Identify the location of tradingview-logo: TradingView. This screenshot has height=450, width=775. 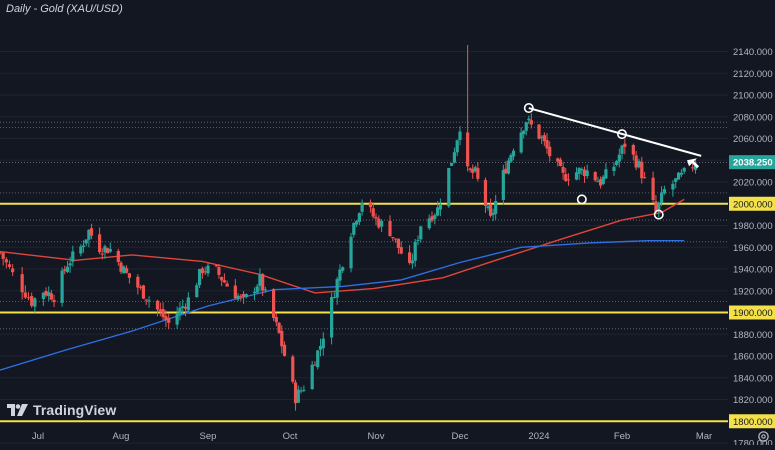
(61, 410).